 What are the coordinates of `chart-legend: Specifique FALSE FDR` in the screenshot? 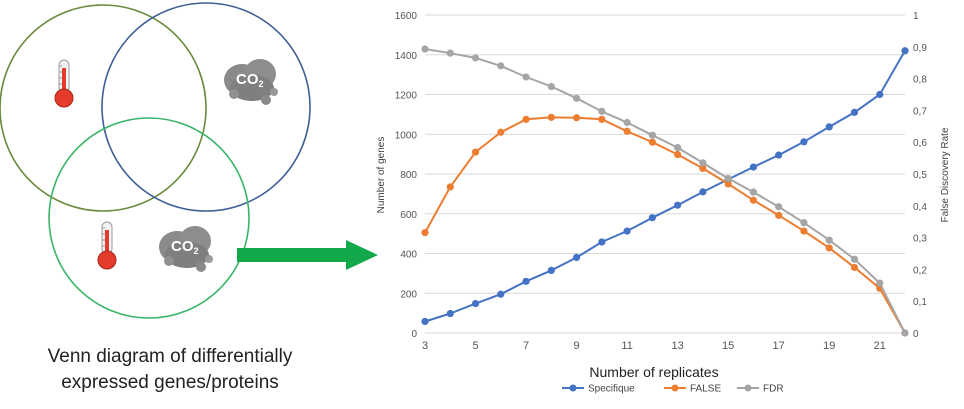 It's located at (673, 389).